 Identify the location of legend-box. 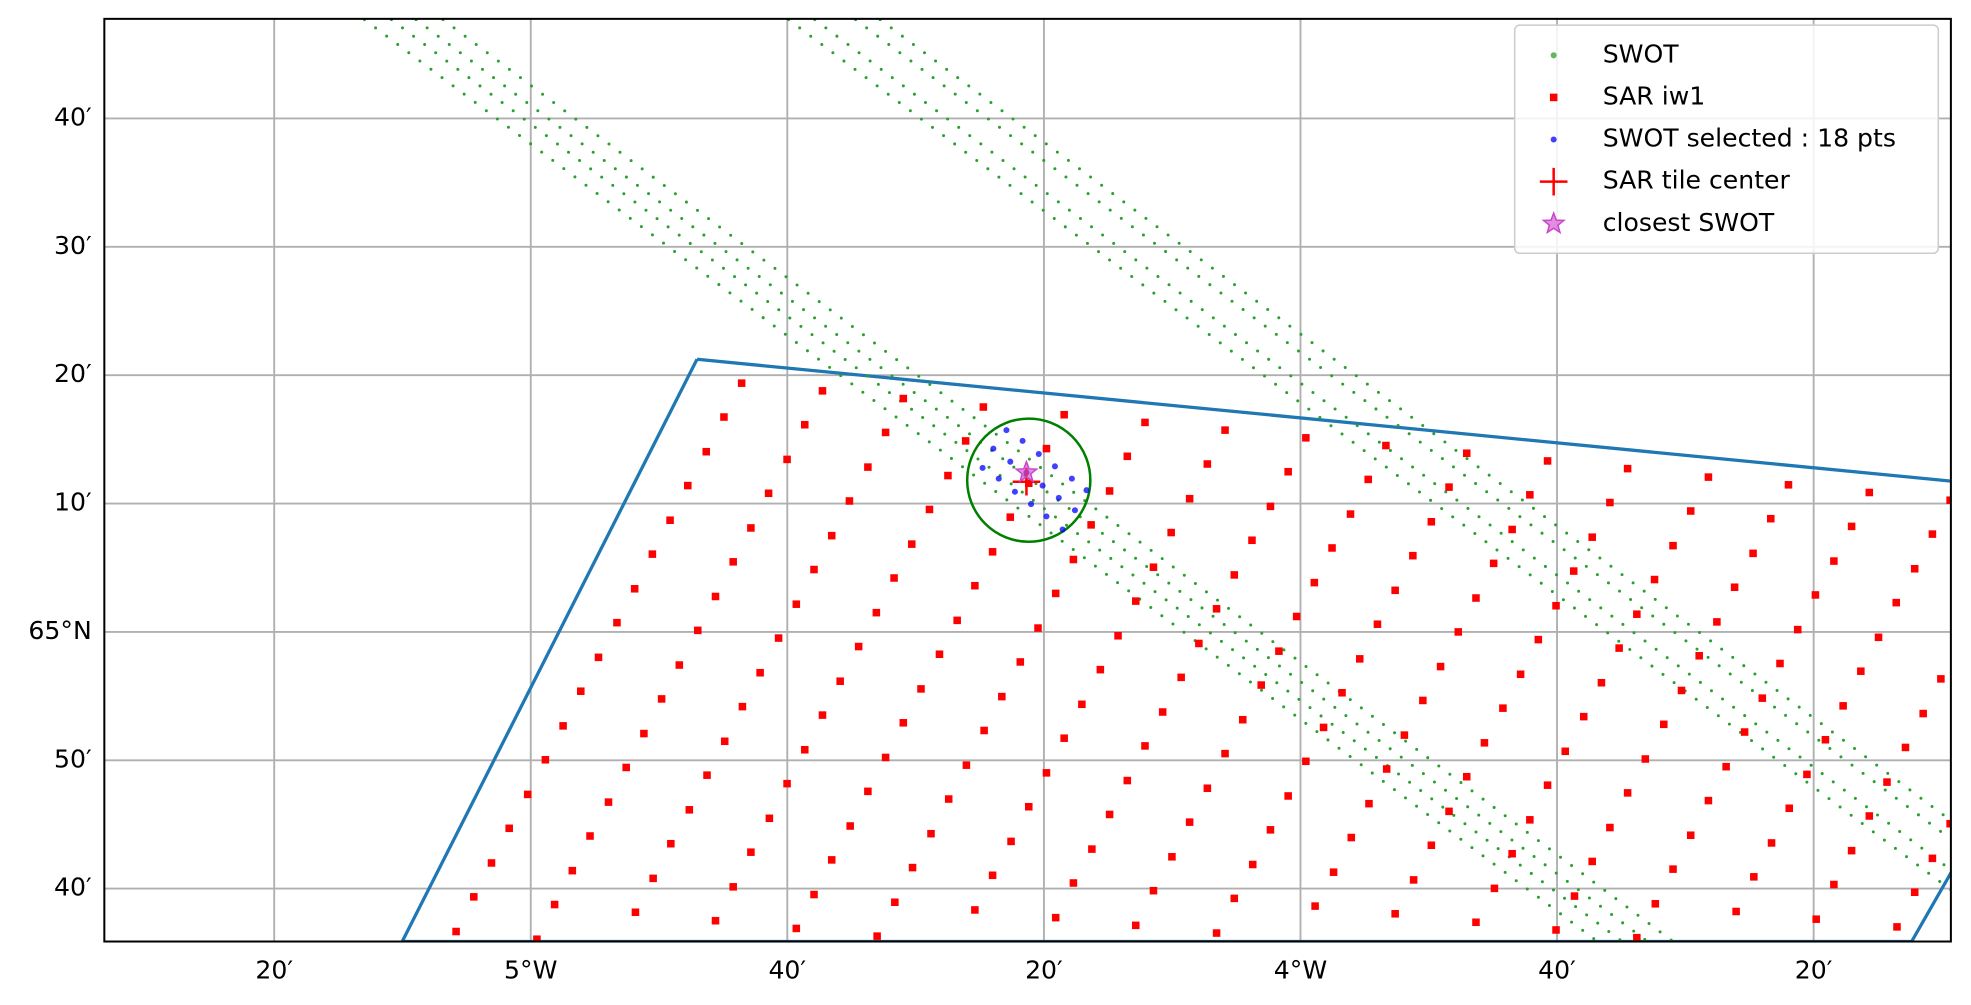
(1726, 139).